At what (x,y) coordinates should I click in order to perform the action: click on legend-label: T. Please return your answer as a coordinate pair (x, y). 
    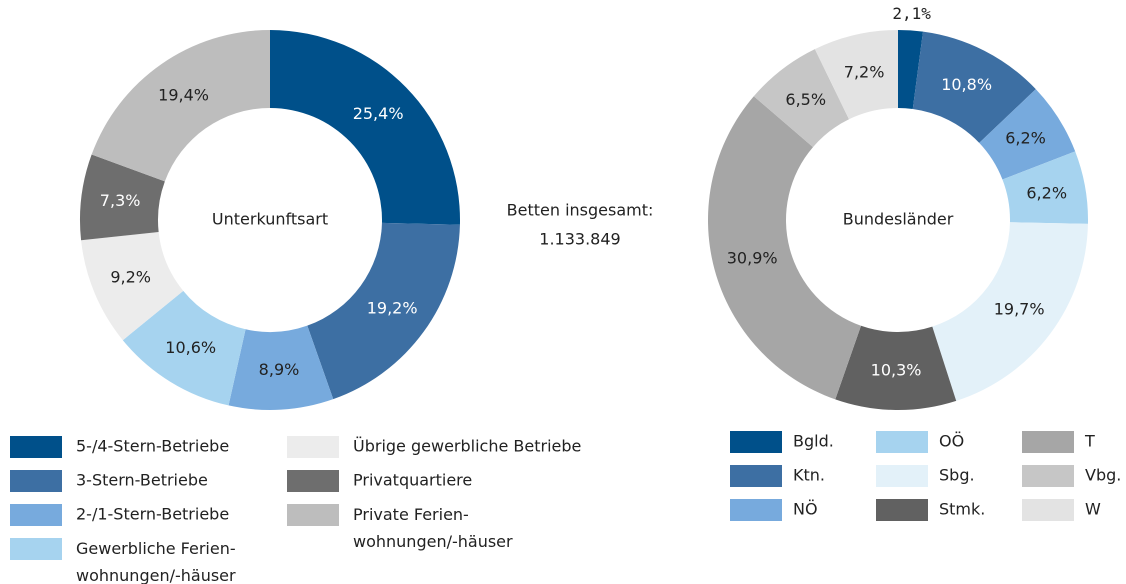
    Looking at the image, I should click on (1089, 441).